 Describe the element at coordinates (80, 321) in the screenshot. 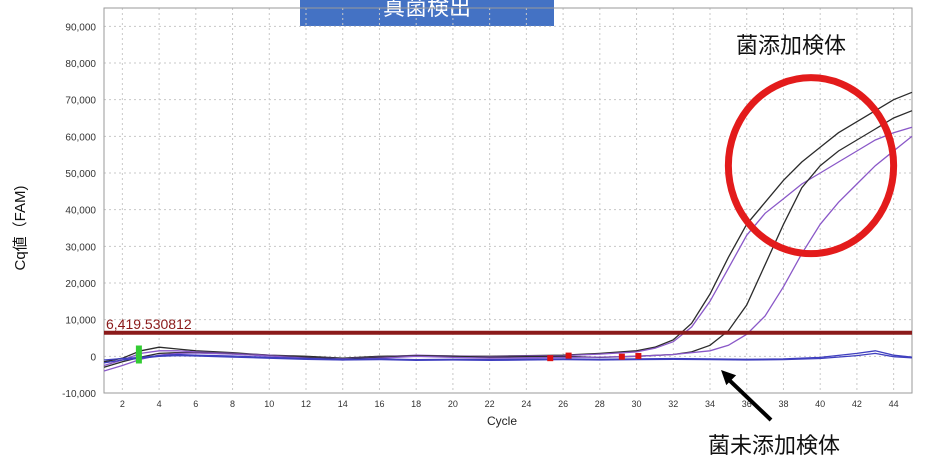

I see `y-tick-label: 10,000` at that location.